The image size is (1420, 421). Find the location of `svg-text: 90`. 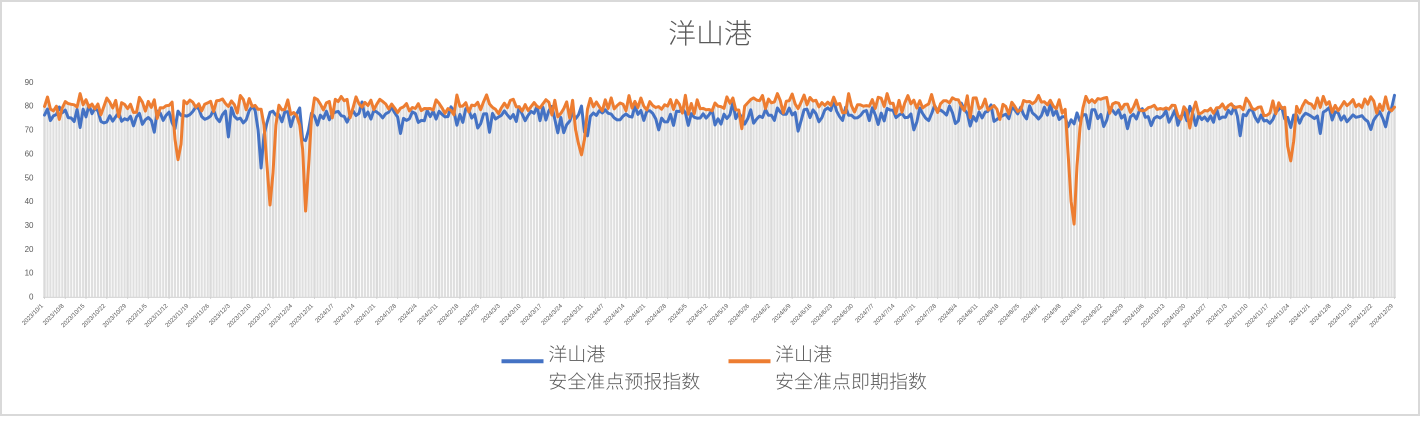

svg-text: 90 is located at coordinates (29, 82).